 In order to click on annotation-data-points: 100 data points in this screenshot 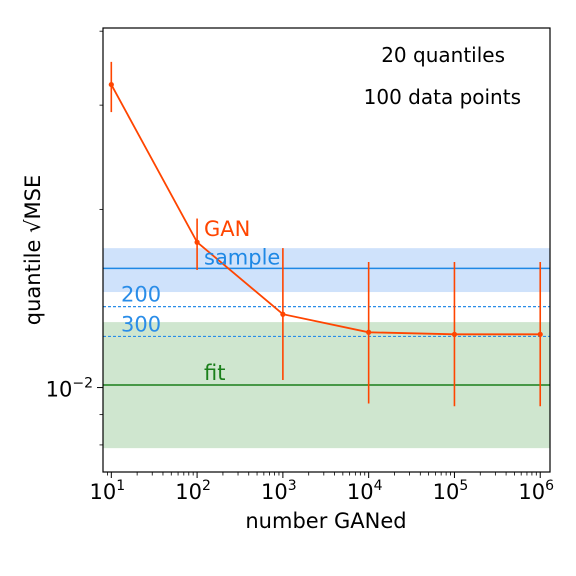, I will do `click(442, 97)`.